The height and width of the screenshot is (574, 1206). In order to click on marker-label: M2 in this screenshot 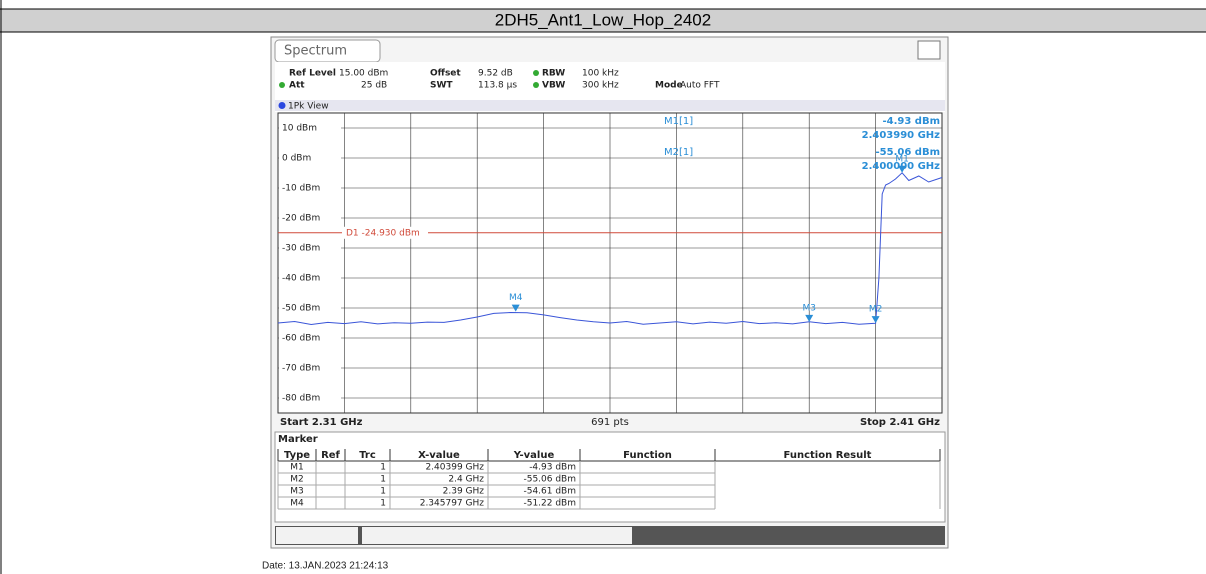, I will do `click(876, 310)`.